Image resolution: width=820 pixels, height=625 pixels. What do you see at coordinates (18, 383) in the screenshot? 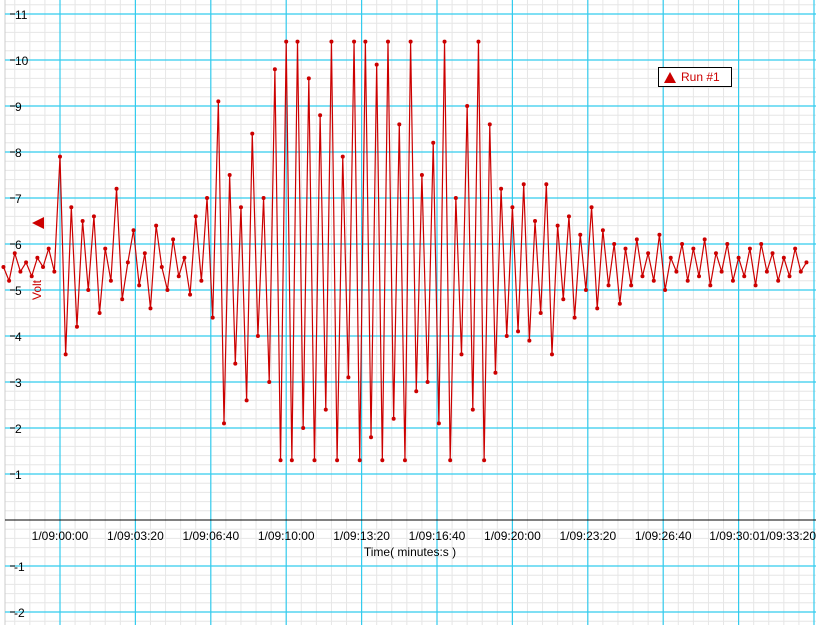
I see `y-tick-label: 3` at bounding box center [18, 383].